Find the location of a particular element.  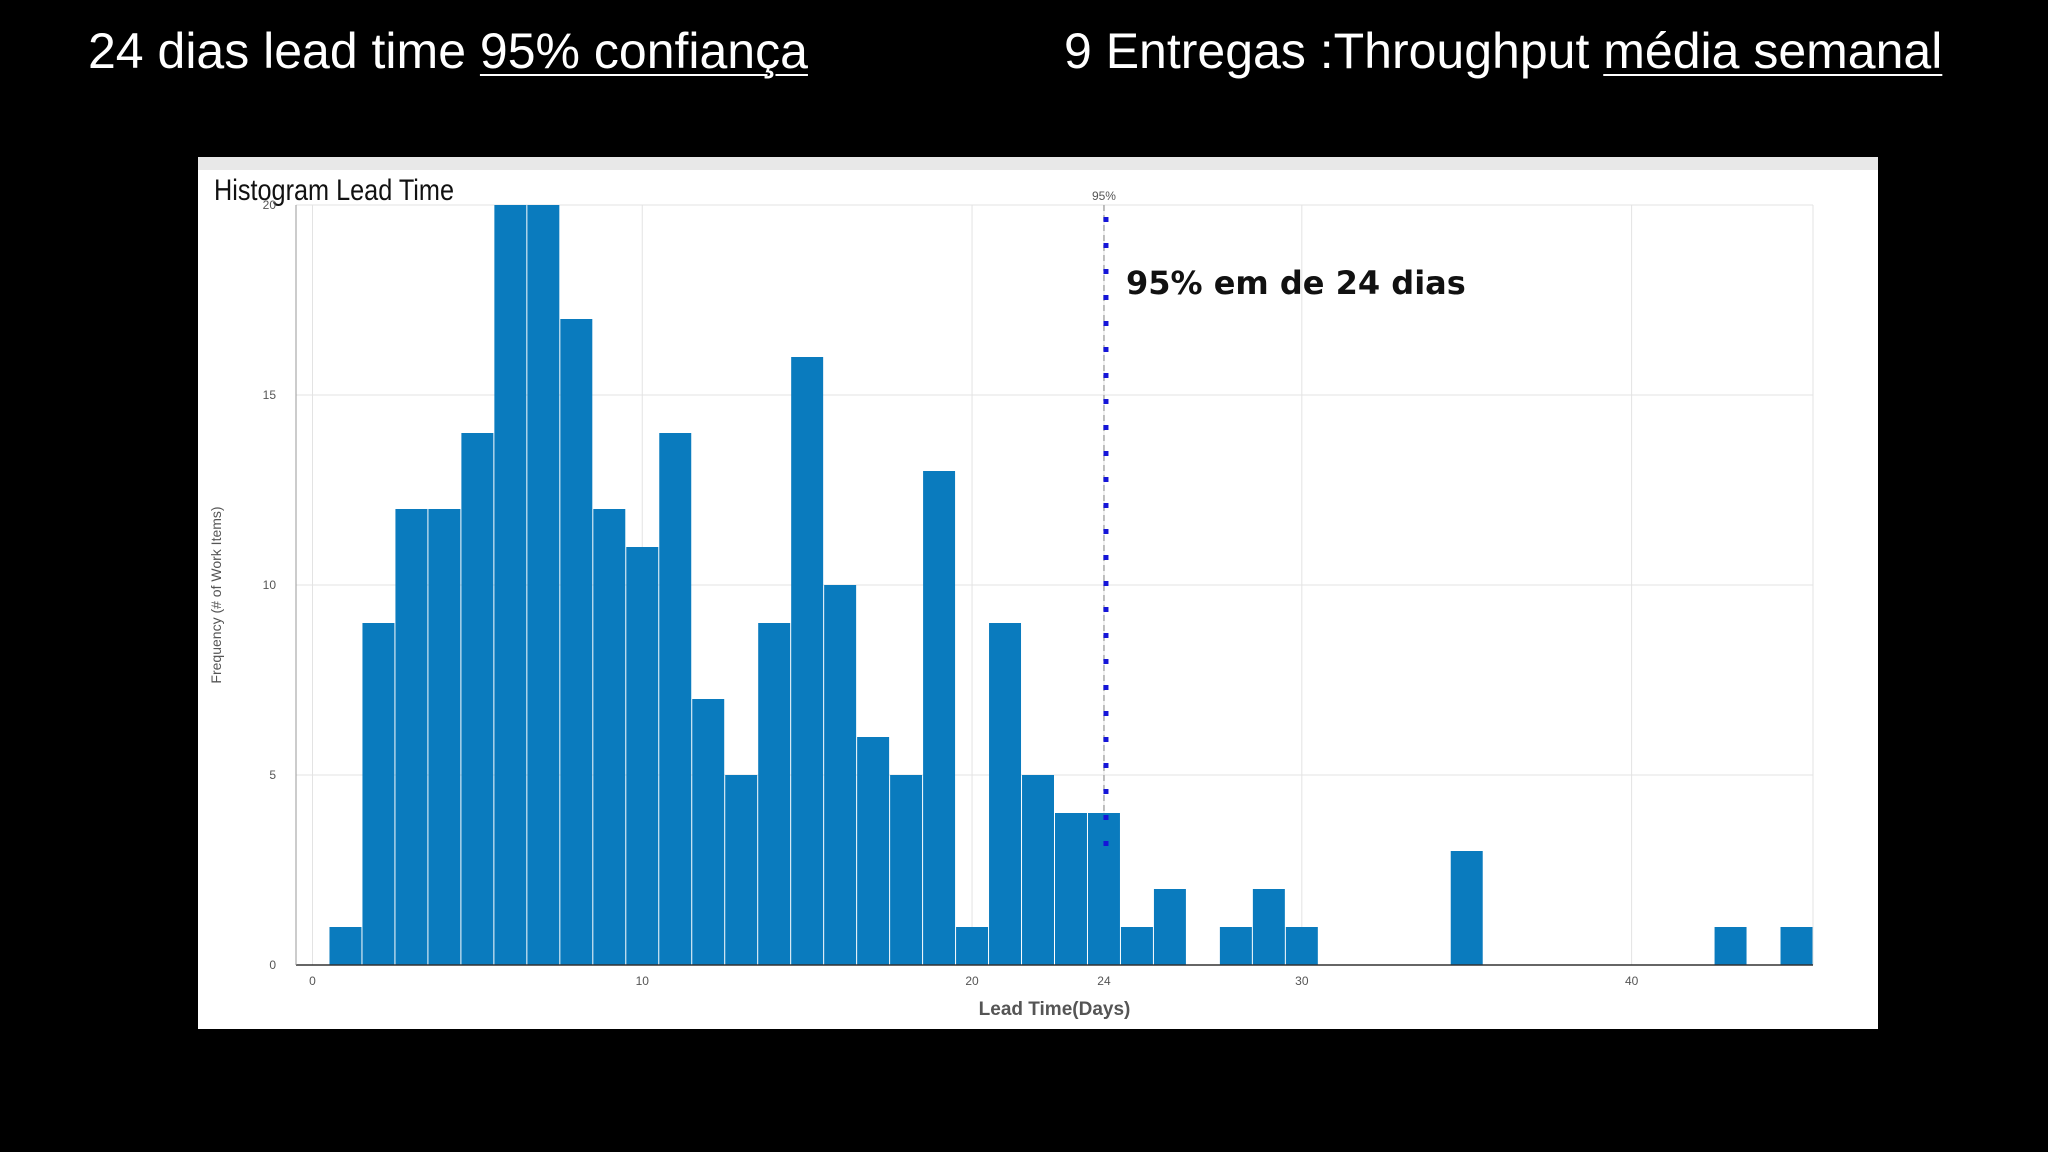

headline-lead-time: 24 dias lead time 95% confiança is located at coordinates (448, 51).